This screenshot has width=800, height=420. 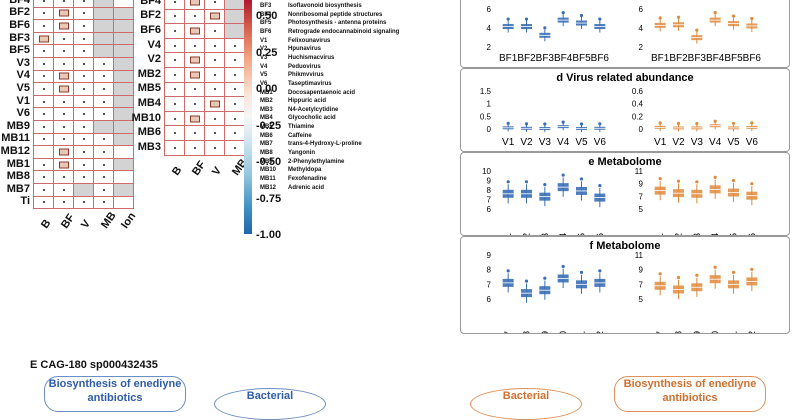 I want to click on axis-tick-label: 10, so click(x=486, y=171).